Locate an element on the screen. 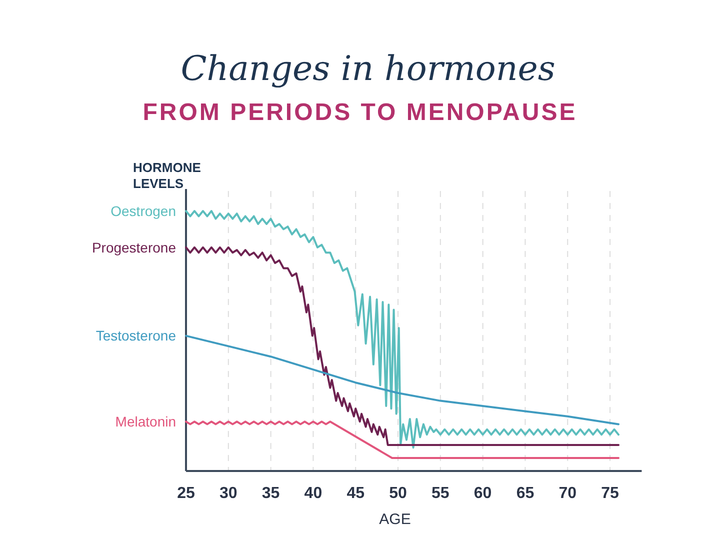  x-tick-label: 30 is located at coordinates (229, 493).